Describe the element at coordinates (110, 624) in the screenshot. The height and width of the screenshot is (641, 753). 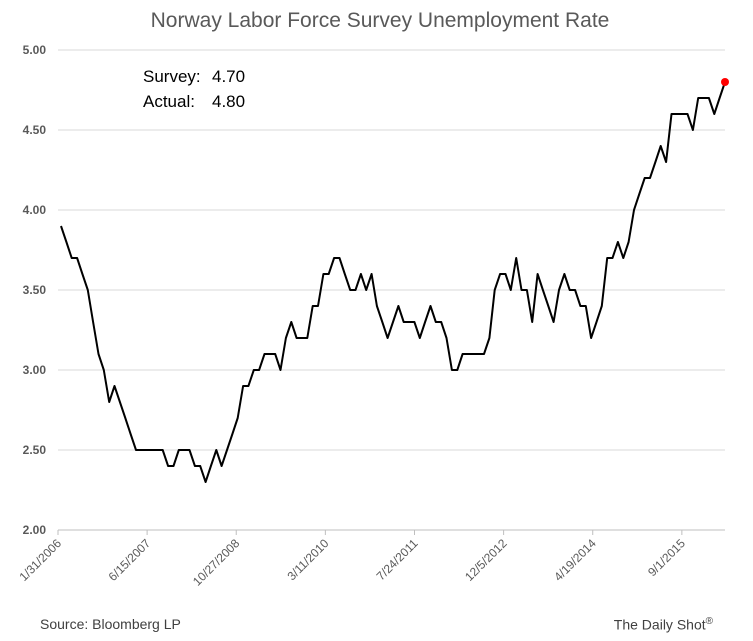
I see `source-note: Source: Bloomberg LP` at that location.